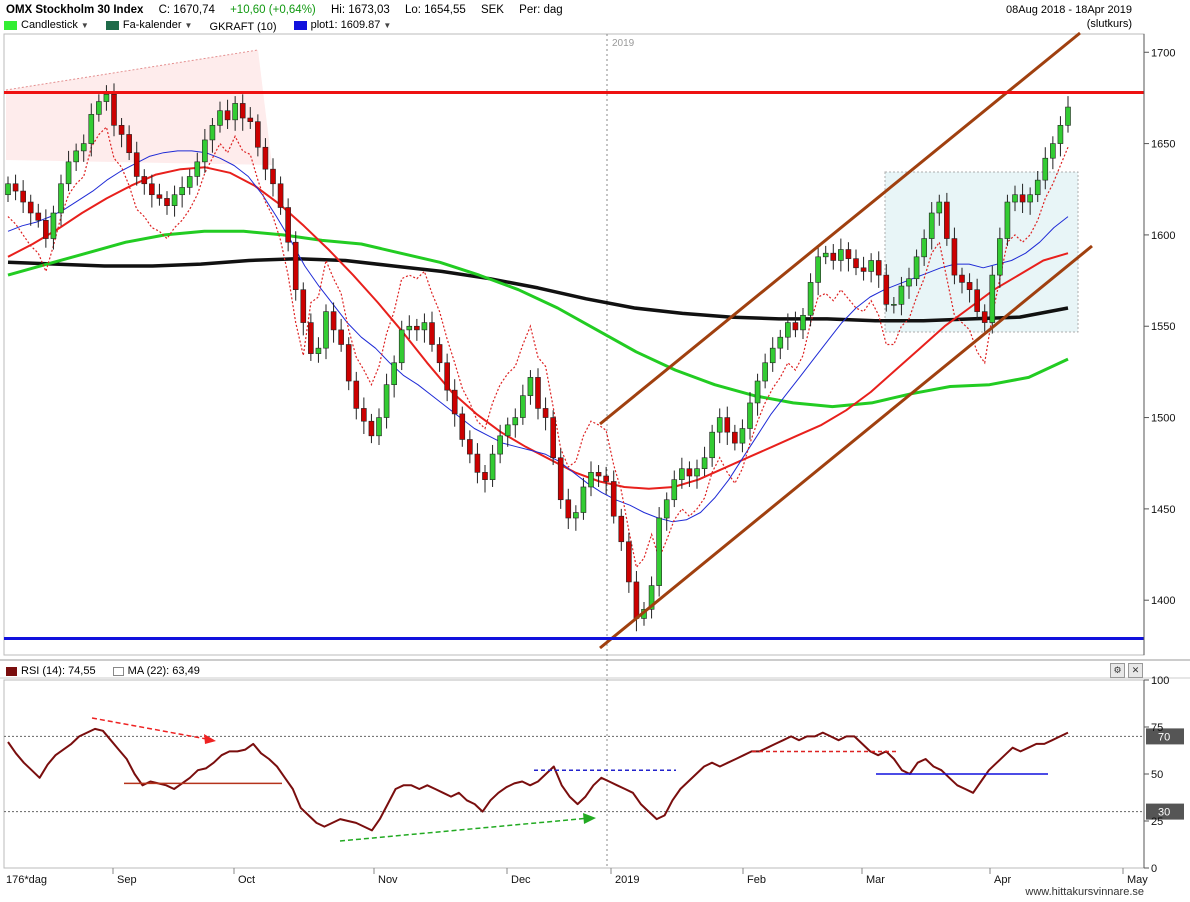 The height and width of the screenshot is (902, 1190). Describe the element at coordinates (1163, 236) in the screenshot. I see `y-tick-label: 1600` at that location.